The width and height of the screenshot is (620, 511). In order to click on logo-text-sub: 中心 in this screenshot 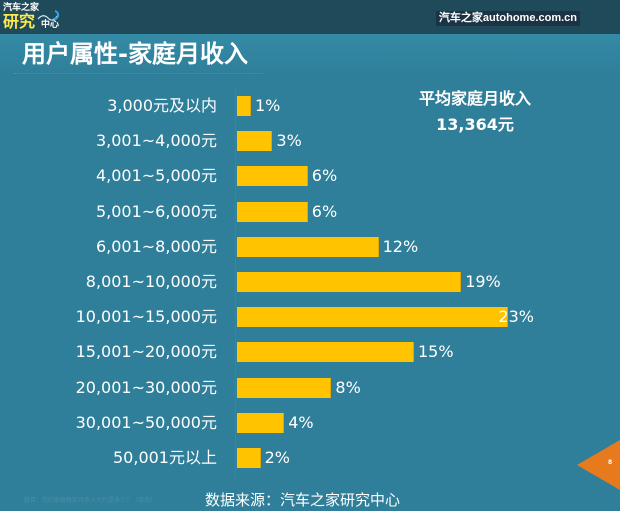, I will do `click(50, 25)`.